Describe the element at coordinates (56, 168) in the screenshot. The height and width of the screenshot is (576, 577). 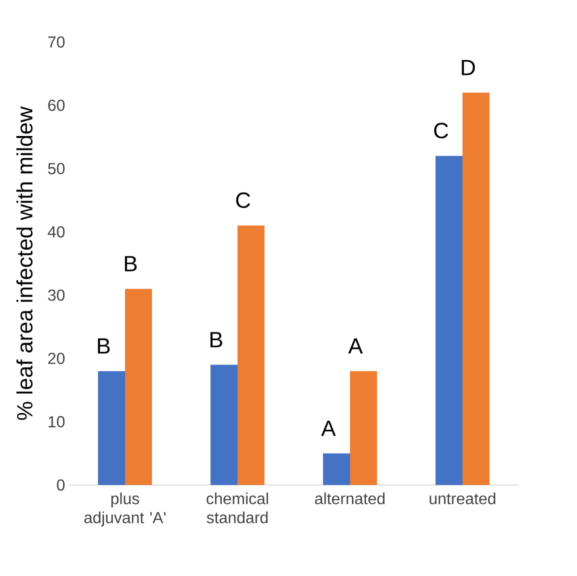
I see `y-tick-label: 50` at that location.